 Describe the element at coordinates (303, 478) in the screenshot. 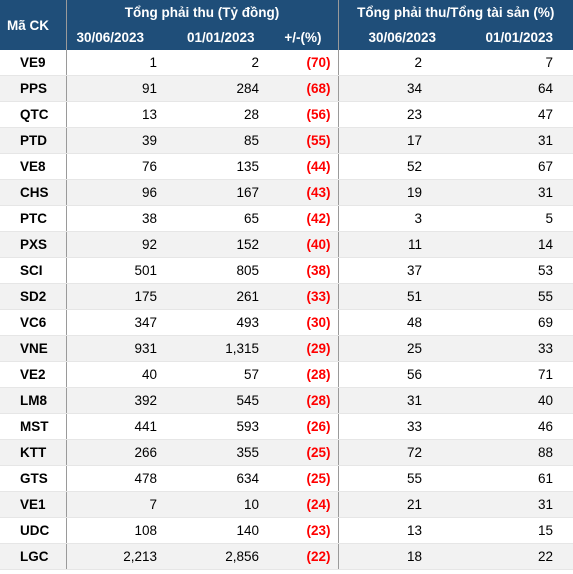

I see `receivables-change: (25)` at that location.